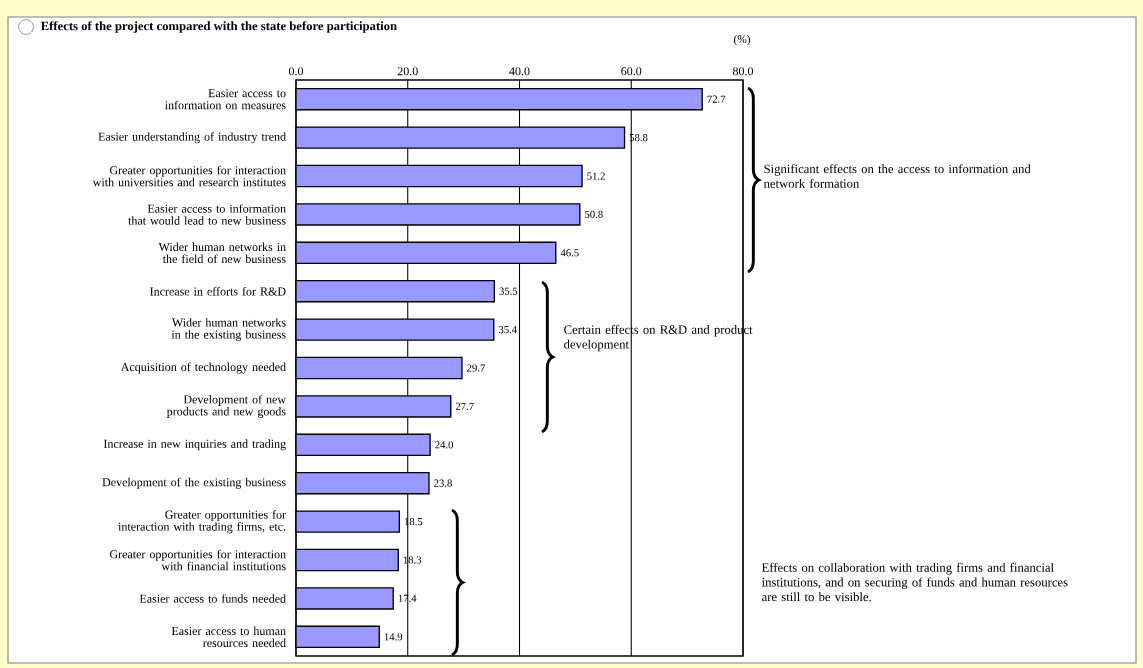 This screenshot has width=1143, height=668. What do you see at coordinates (194, 483) in the screenshot?
I see `y-tick-label: Development of the existing business` at bounding box center [194, 483].